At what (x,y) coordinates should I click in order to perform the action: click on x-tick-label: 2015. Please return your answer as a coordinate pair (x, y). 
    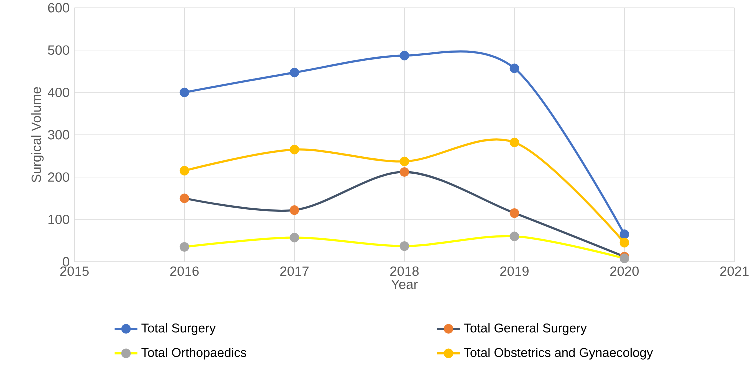
    Looking at the image, I should click on (74, 271).